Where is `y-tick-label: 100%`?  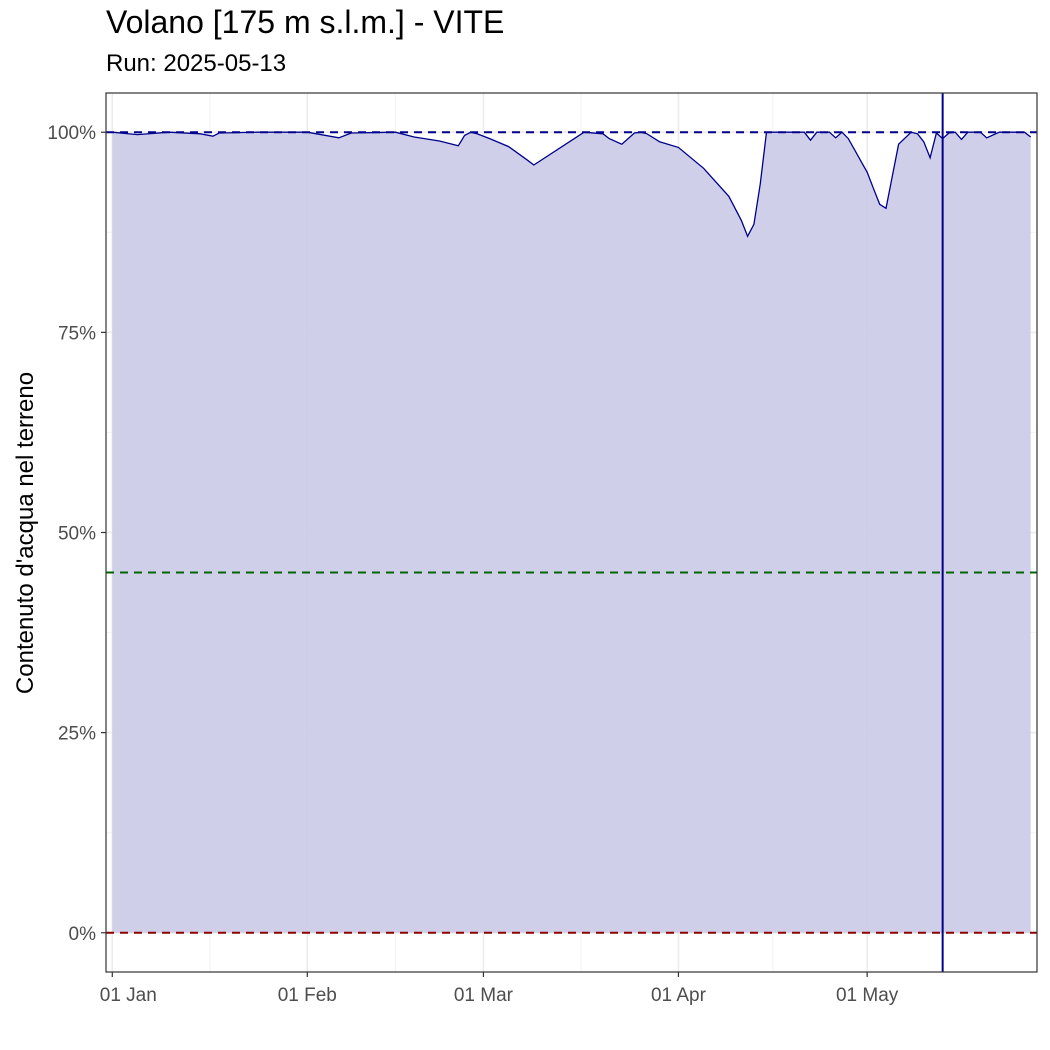
y-tick-label: 100% is located at coordinates (71, 133).